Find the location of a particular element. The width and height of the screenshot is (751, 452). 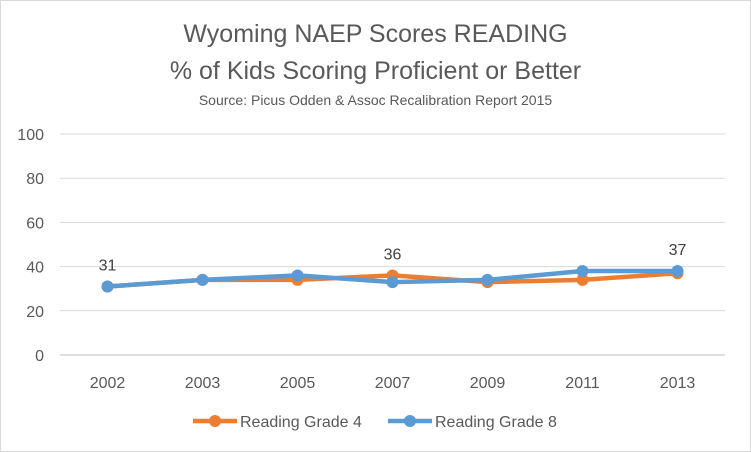

data-labels: 31 36 37 is located at coordinates (393, 258).